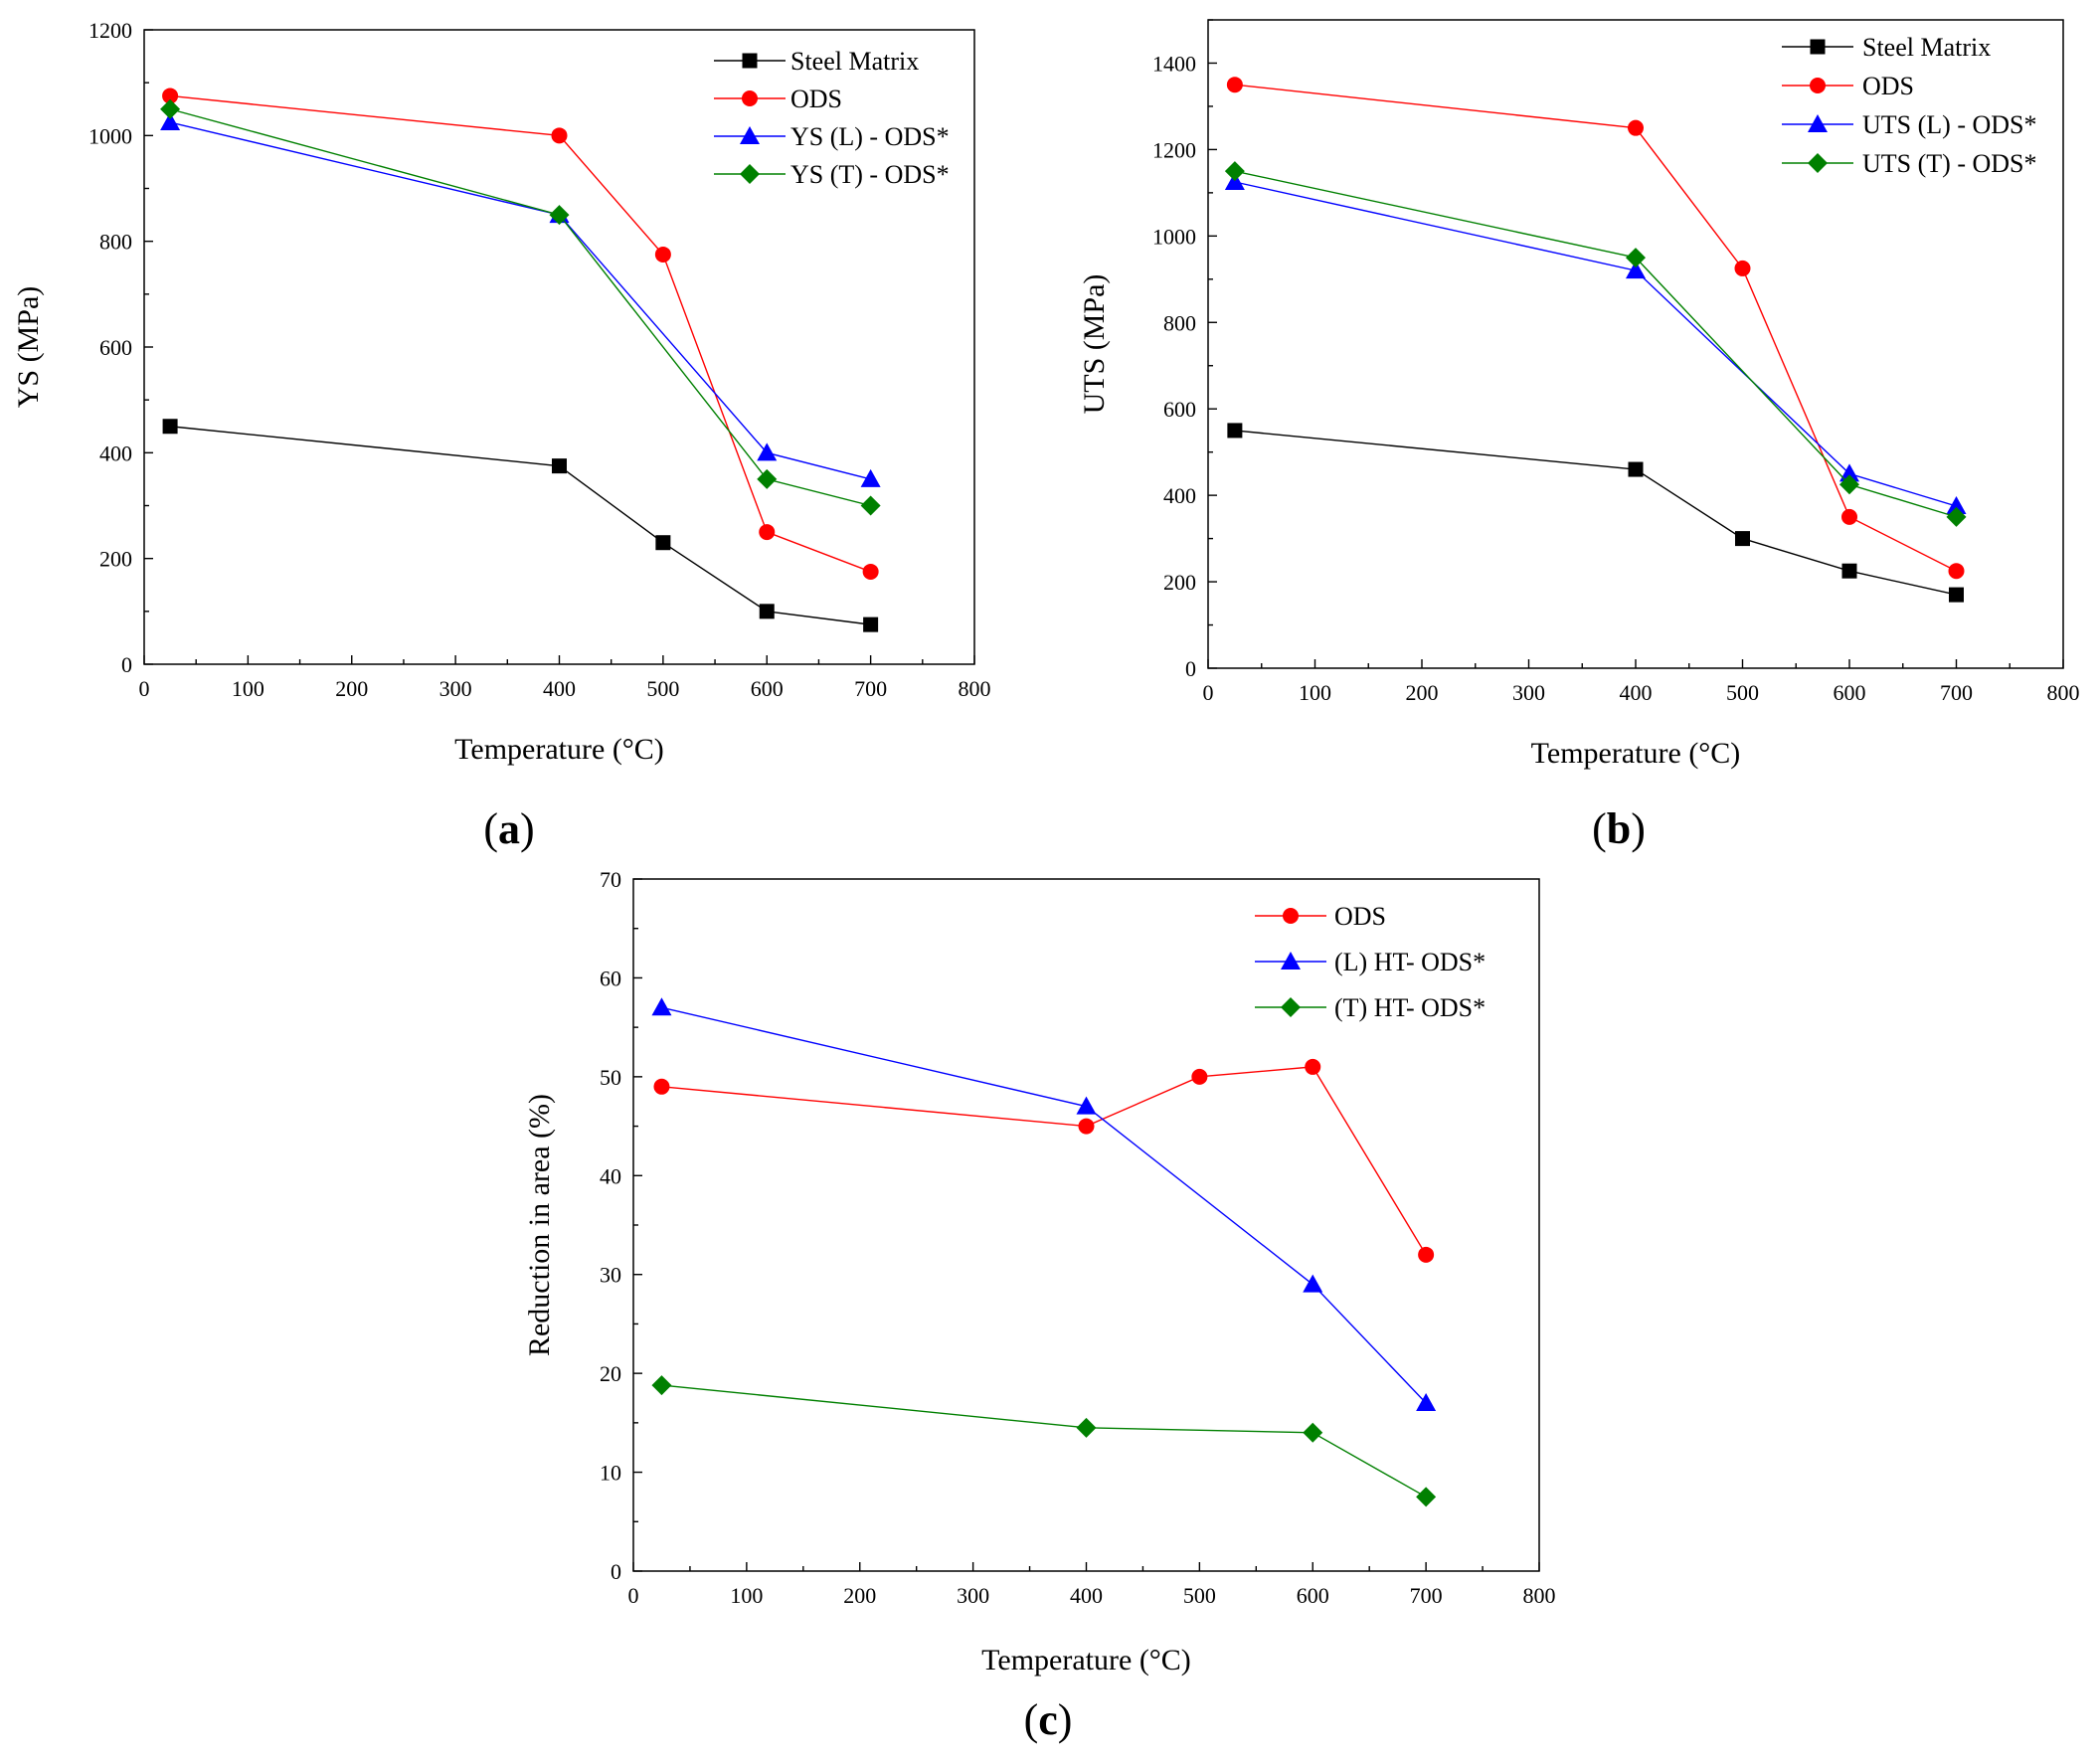  I want to click on series-ys-t-ods, so click(520, 307).